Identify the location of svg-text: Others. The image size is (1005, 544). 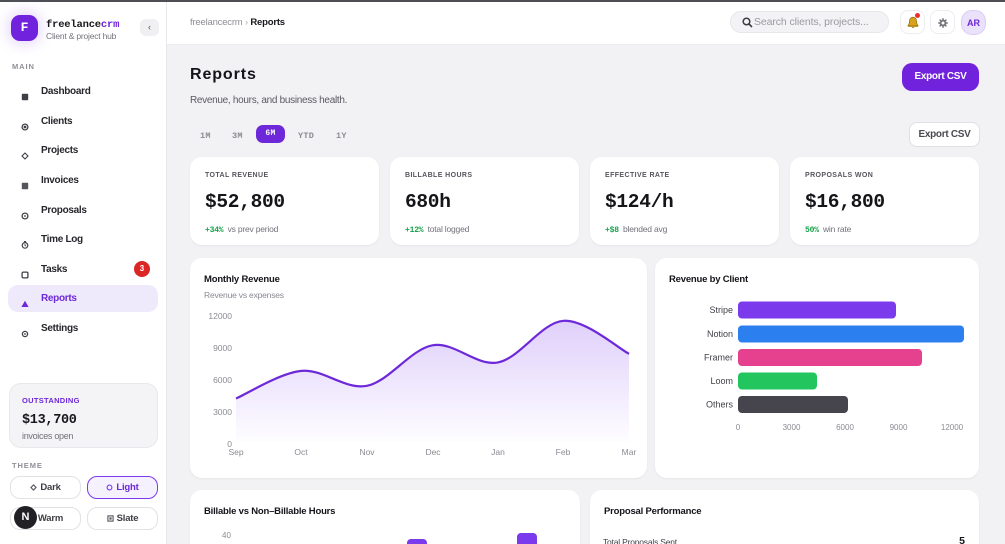
(720, 405).